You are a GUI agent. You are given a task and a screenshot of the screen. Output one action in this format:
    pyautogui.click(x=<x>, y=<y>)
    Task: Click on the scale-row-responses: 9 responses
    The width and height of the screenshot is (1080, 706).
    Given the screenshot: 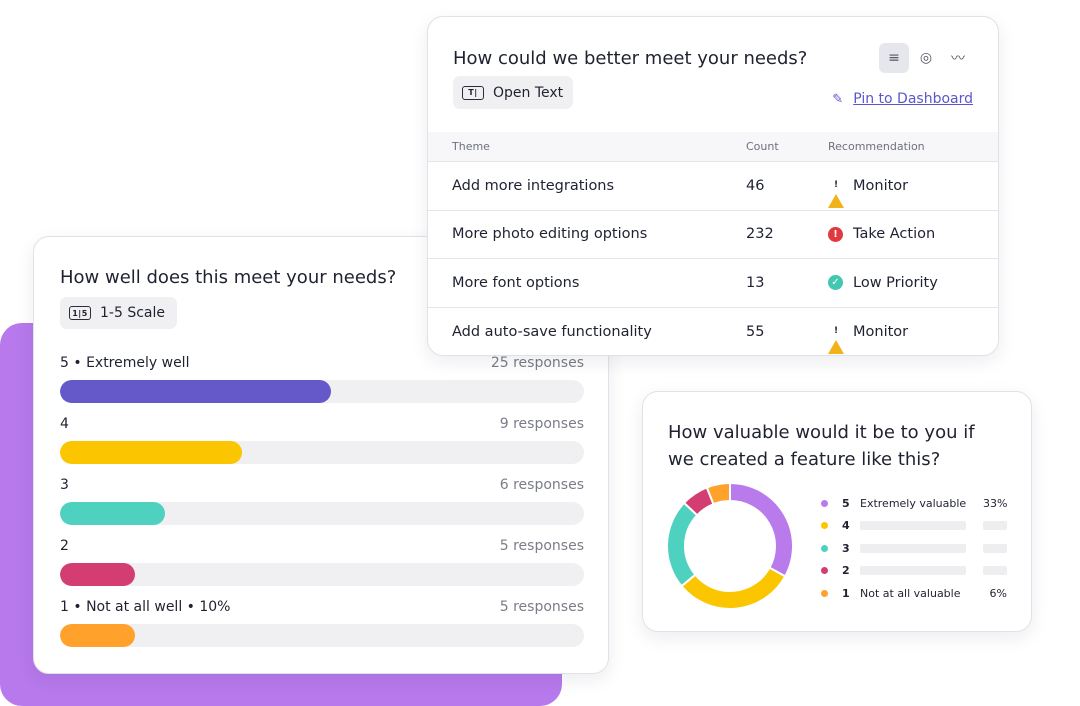 What is the action you would take?
    pyautogui.click(x=541, y=424)
    